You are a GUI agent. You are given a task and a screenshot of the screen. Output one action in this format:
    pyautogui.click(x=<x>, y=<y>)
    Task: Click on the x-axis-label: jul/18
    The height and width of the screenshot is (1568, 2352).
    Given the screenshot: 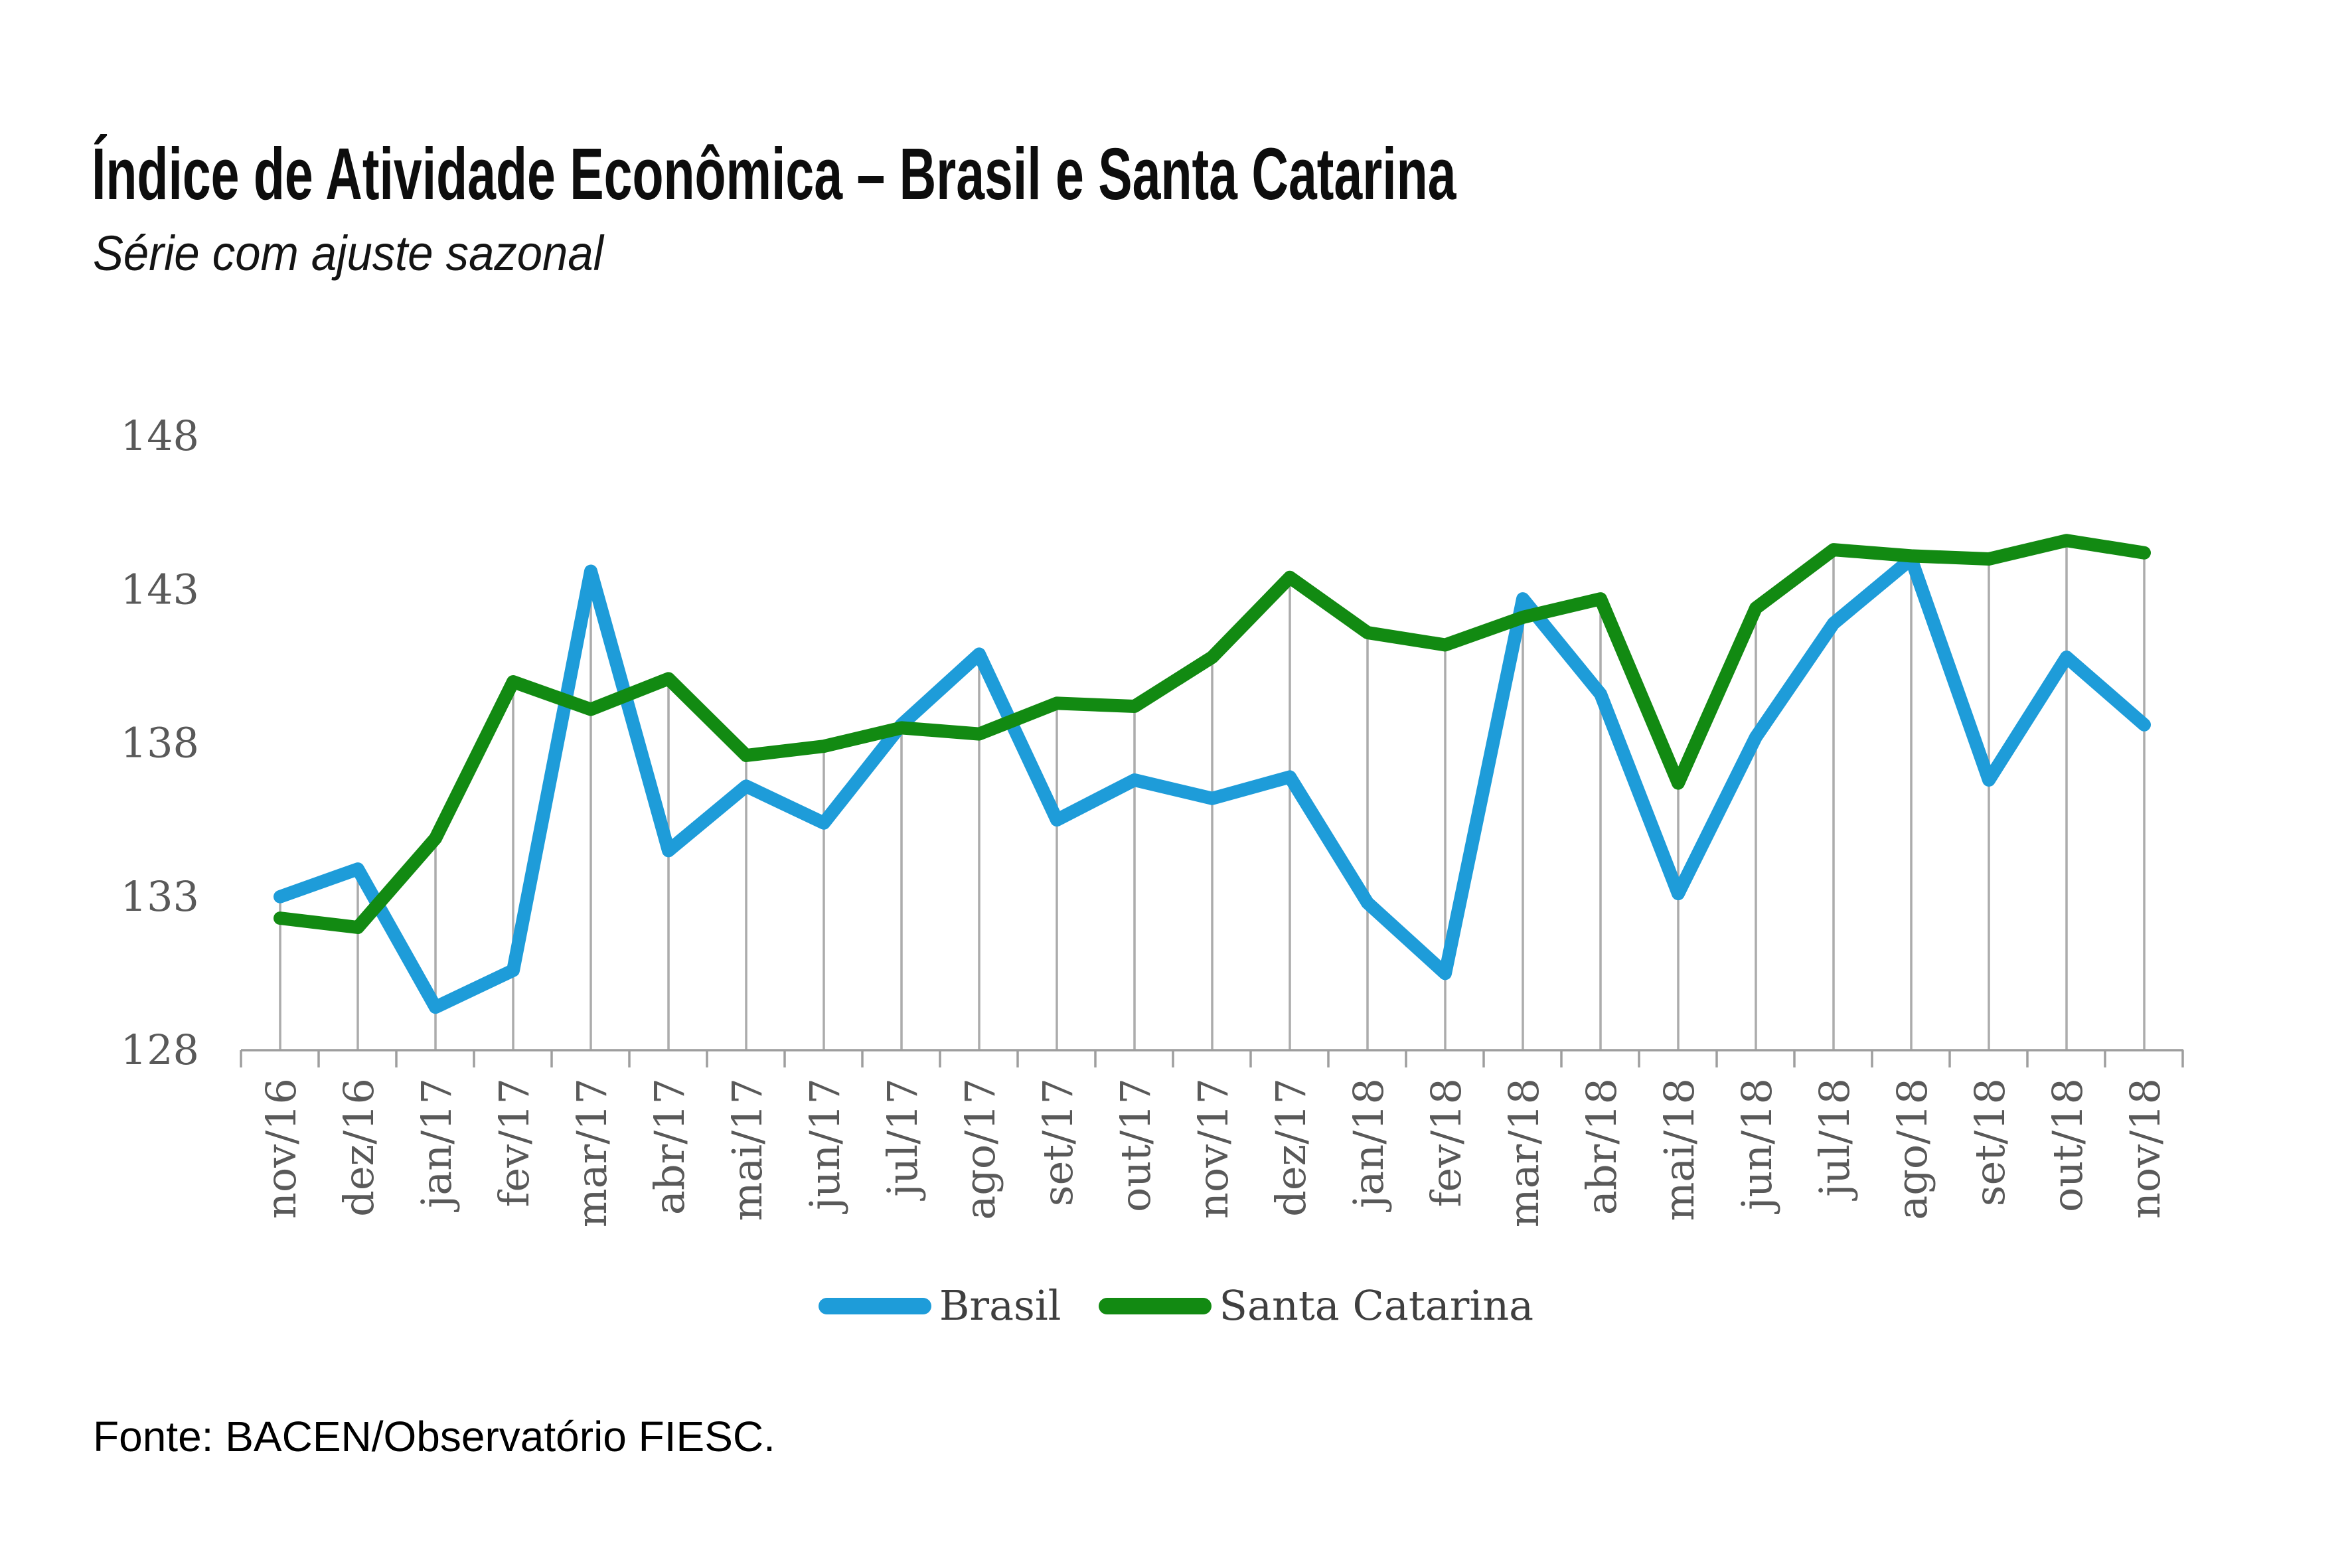 What is the action you would take?
    pyautogui.click(x=1834, y=1139)
    